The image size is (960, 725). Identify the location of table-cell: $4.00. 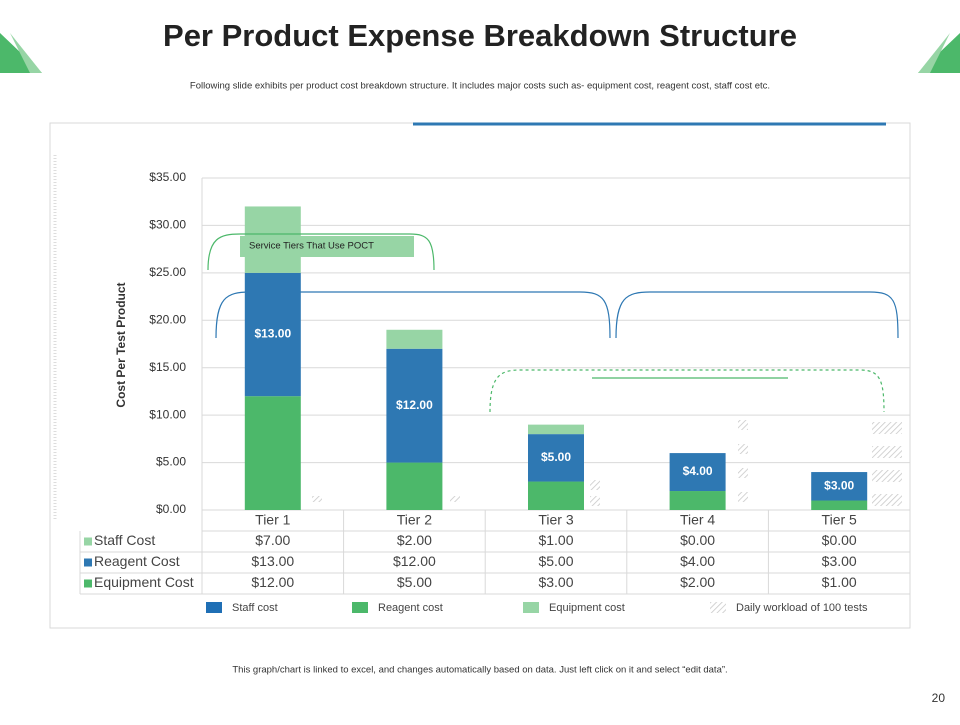
(697, 561).